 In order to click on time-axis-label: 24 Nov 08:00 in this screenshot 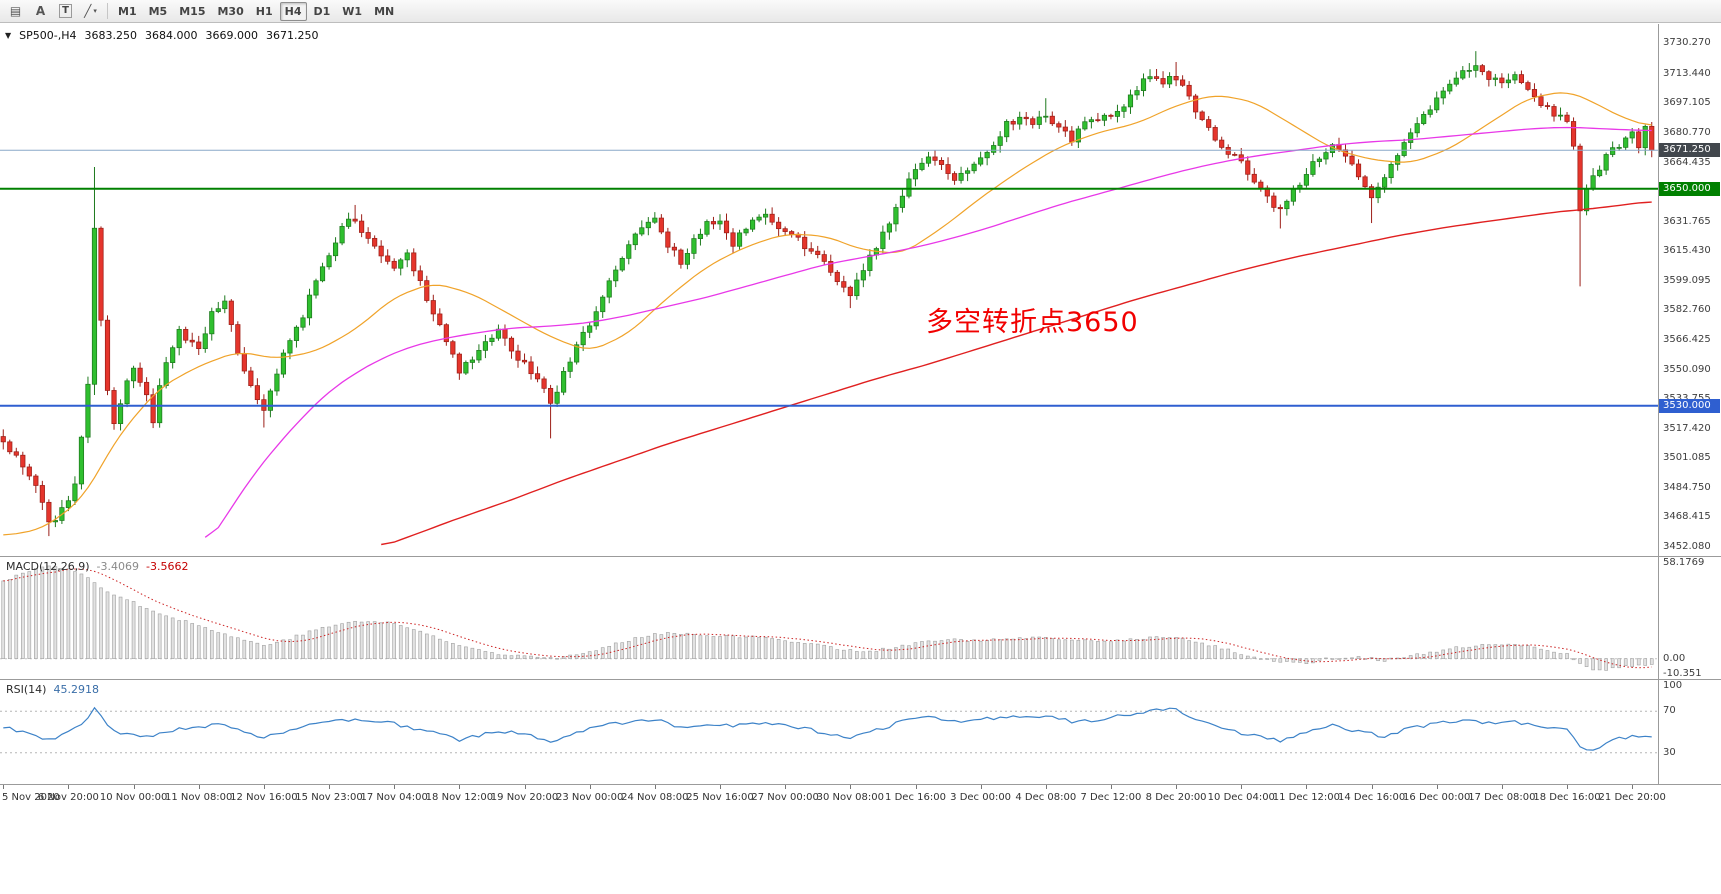, I will do `click(655, 797)`.